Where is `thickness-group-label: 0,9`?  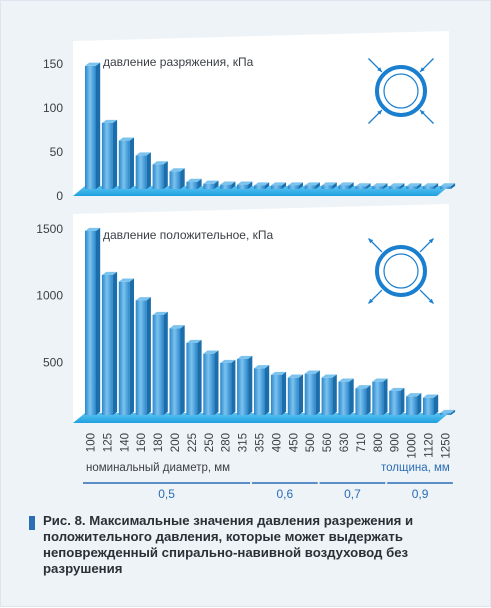
thickness-group-label: 0,9 is located at coordinates (420, 494).